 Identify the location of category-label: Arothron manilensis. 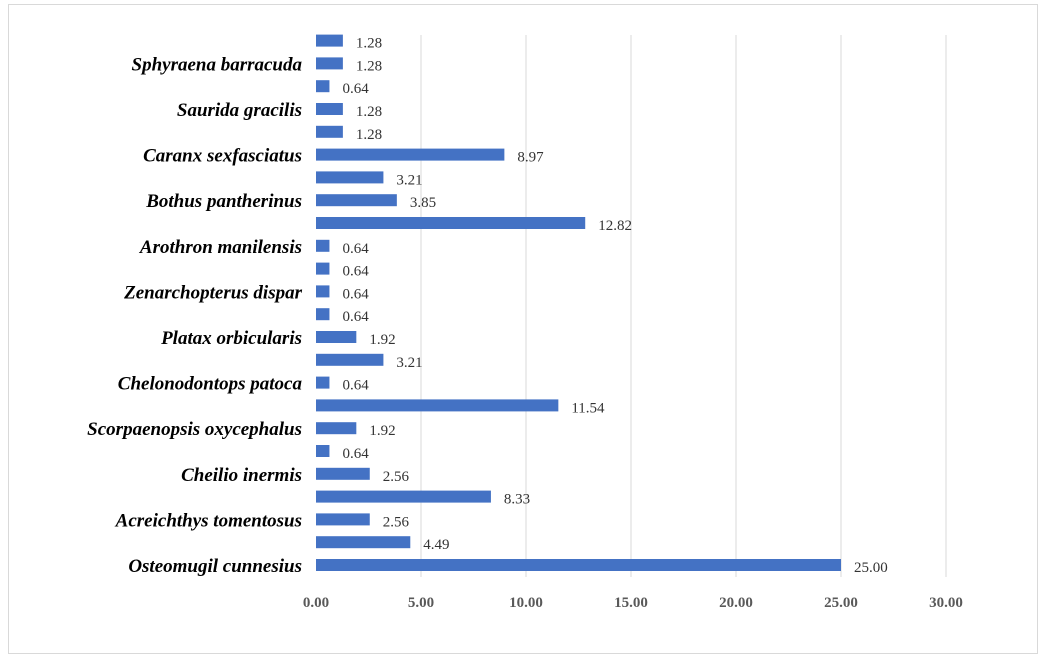
(220, 247).